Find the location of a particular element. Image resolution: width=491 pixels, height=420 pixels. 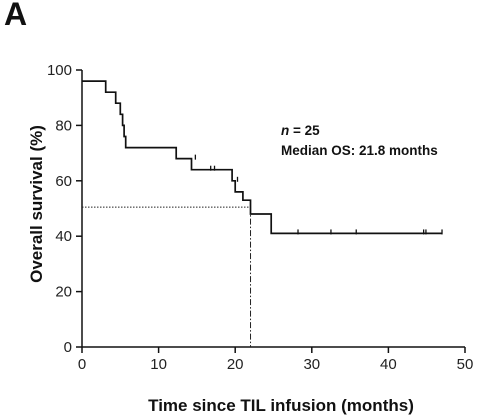

x-axis-title: Time since TIL infusion (months) is located at coordinates (281, 405).